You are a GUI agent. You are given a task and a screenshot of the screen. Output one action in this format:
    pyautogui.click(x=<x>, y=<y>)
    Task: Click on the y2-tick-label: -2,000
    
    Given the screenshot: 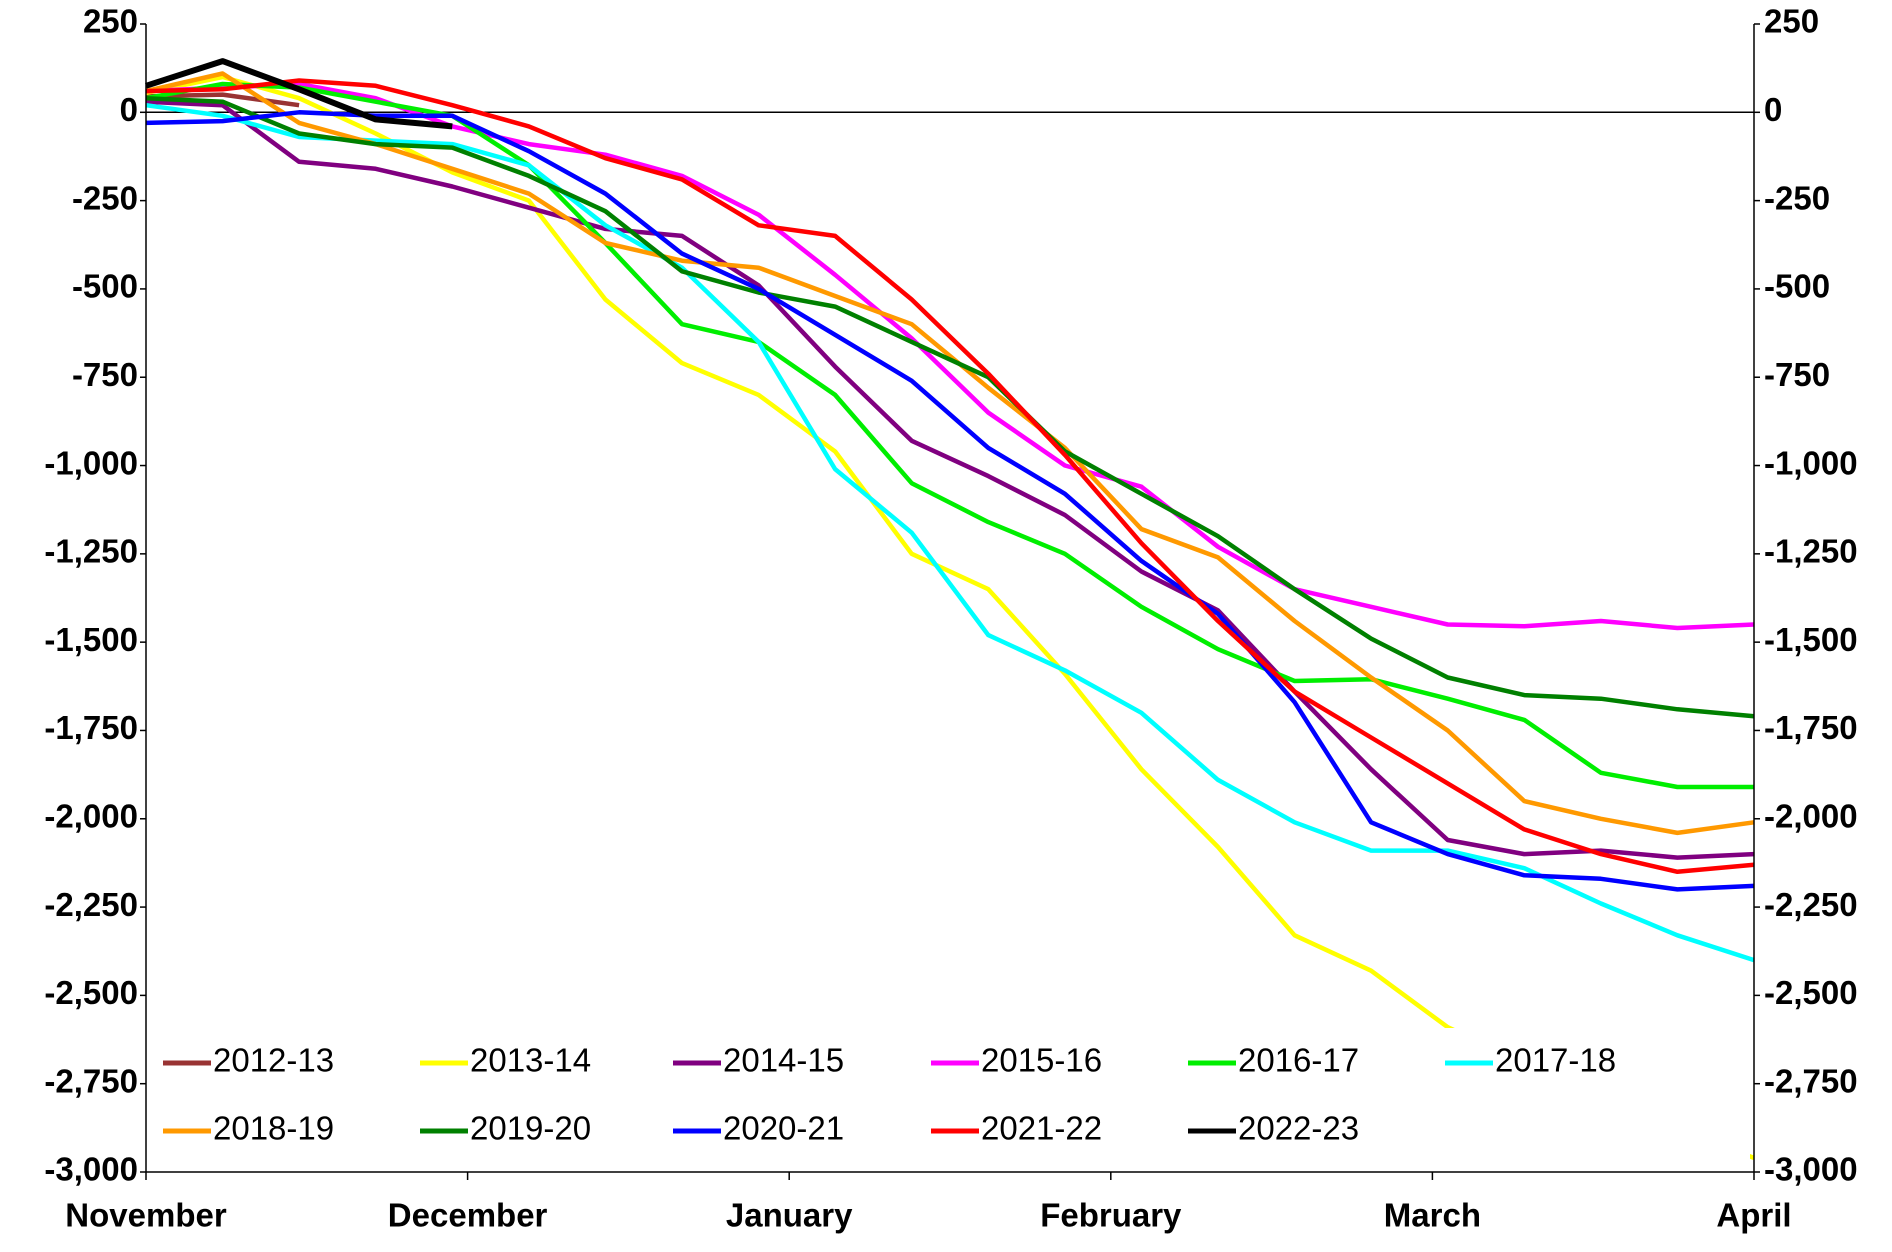 What is the action you would take?
    pyautogui.click(x=1811, y=815)
    